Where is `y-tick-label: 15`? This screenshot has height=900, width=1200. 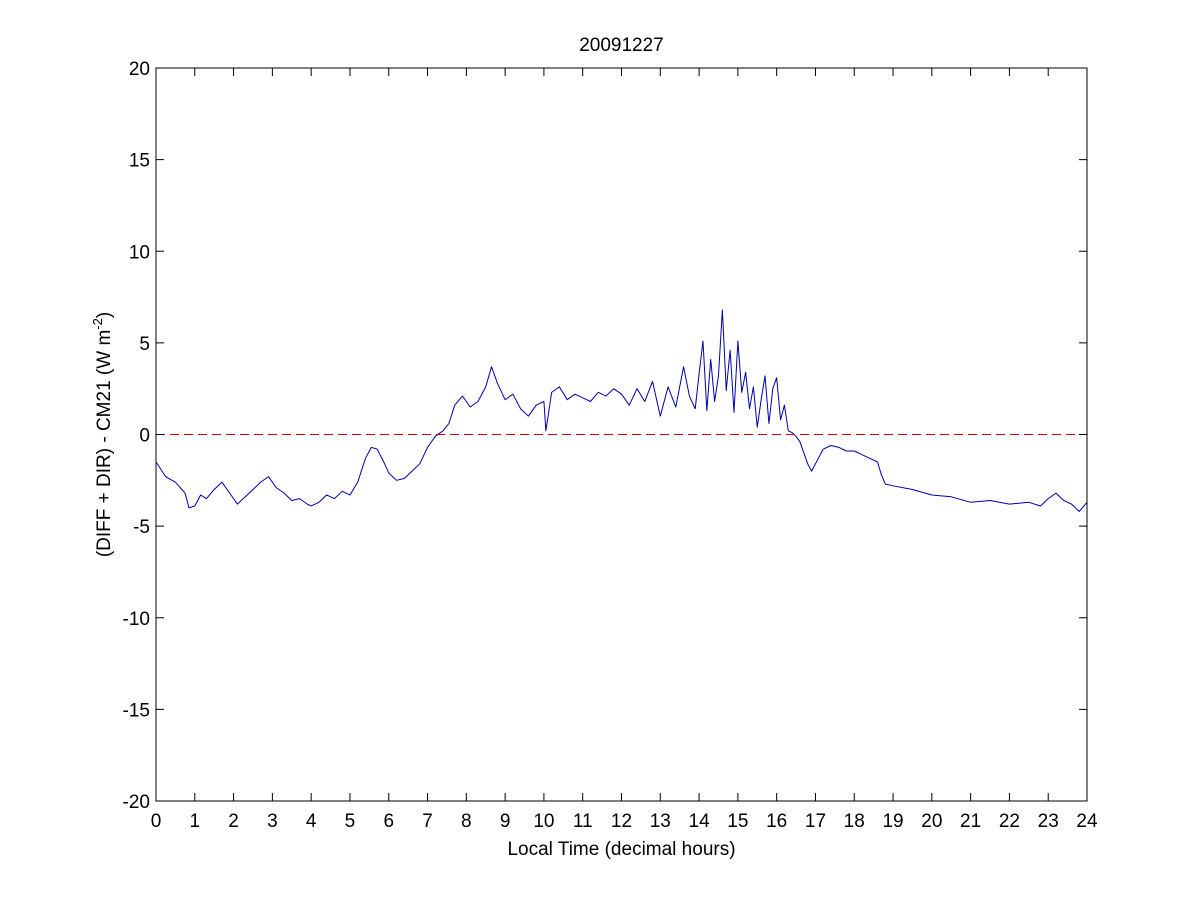 y-tick-label: 15 is located at coordinates (139, 161).